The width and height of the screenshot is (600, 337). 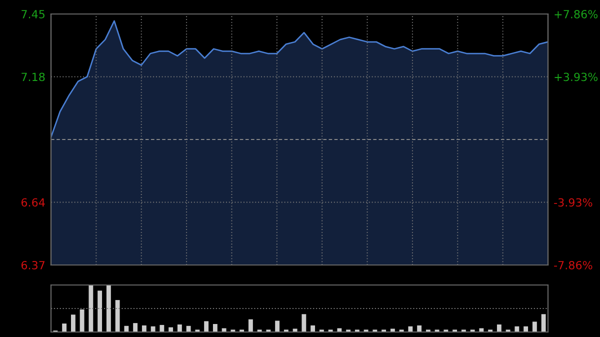 I want to click on y2-tick-label: -3.93%, so click(x=573, y=202).